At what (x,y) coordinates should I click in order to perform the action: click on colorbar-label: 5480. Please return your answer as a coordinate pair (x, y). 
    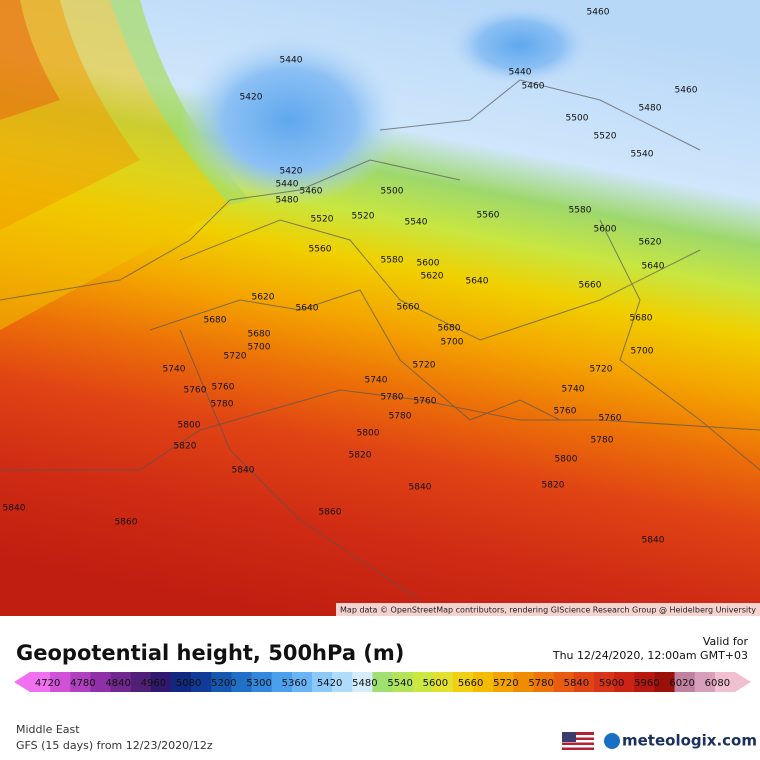
    Looking at the image, I should click on (364, 683).